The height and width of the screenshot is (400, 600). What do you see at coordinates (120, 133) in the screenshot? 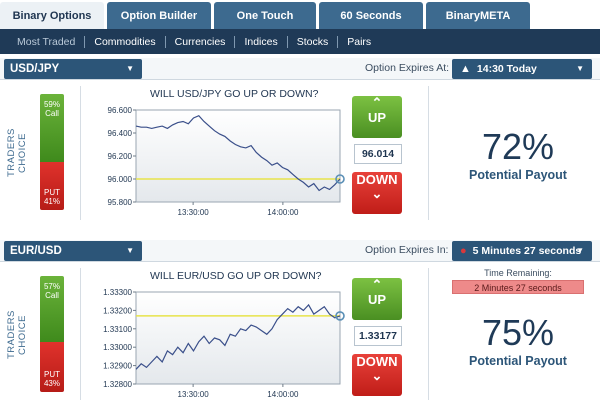
I see `y-tick-label: 96.400` at bounding box center [120, 133].